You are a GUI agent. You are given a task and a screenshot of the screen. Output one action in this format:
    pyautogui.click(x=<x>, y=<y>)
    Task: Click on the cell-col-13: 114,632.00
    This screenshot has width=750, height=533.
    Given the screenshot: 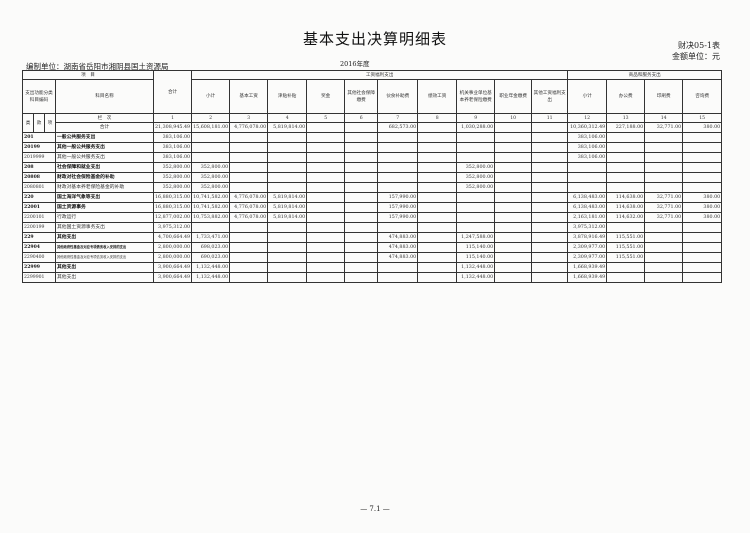 What is the action you would take?
    pyautogui.click(x=626, y=217)
    